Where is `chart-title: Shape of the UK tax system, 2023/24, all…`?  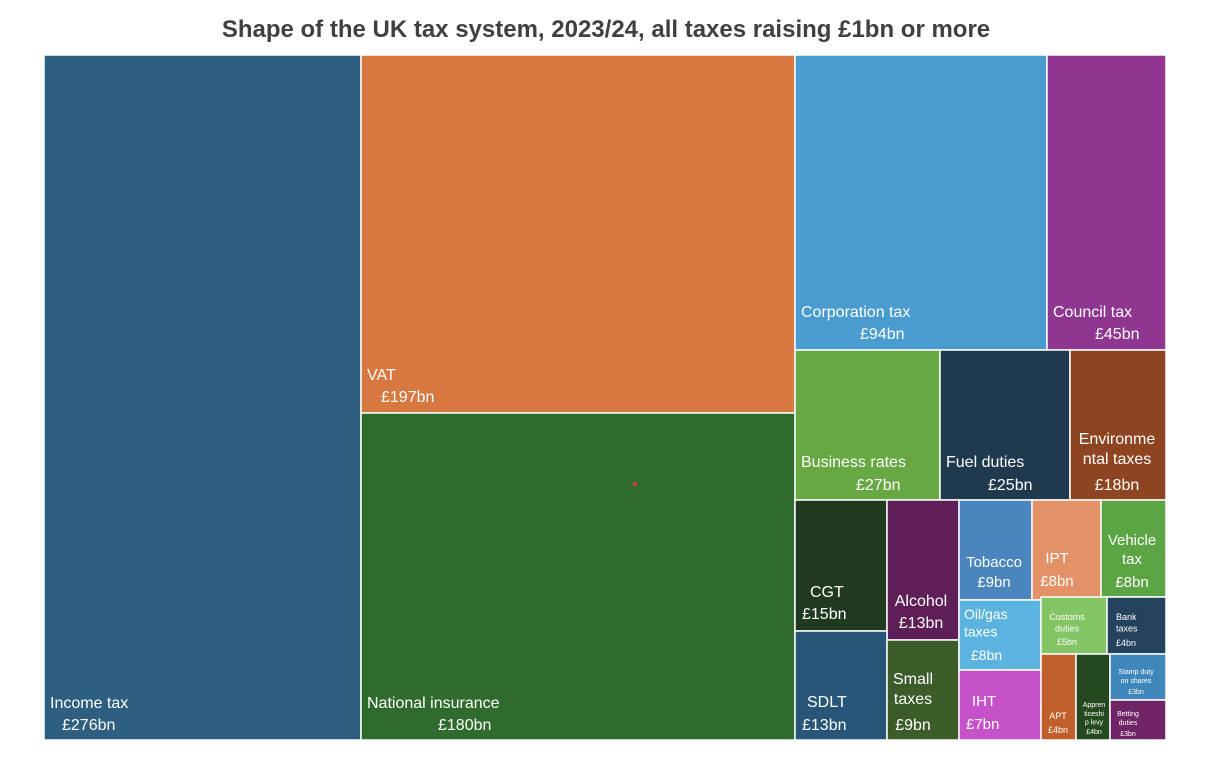
chart-title: Shape of the UK tax system, 2023/24, all… is located at coordinates (606, 29).